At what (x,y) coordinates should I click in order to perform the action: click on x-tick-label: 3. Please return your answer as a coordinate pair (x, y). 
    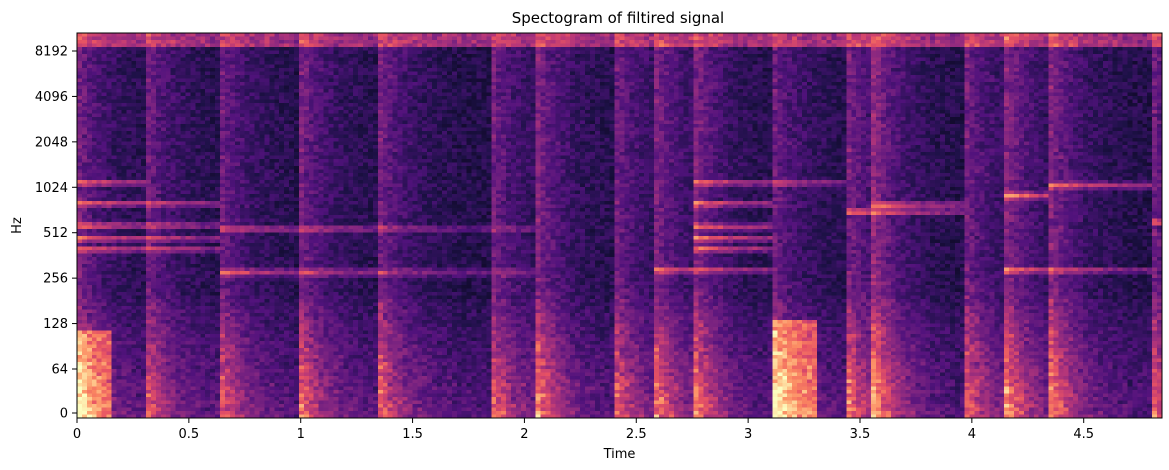
    Looking at the image, I should click on (748, 434).